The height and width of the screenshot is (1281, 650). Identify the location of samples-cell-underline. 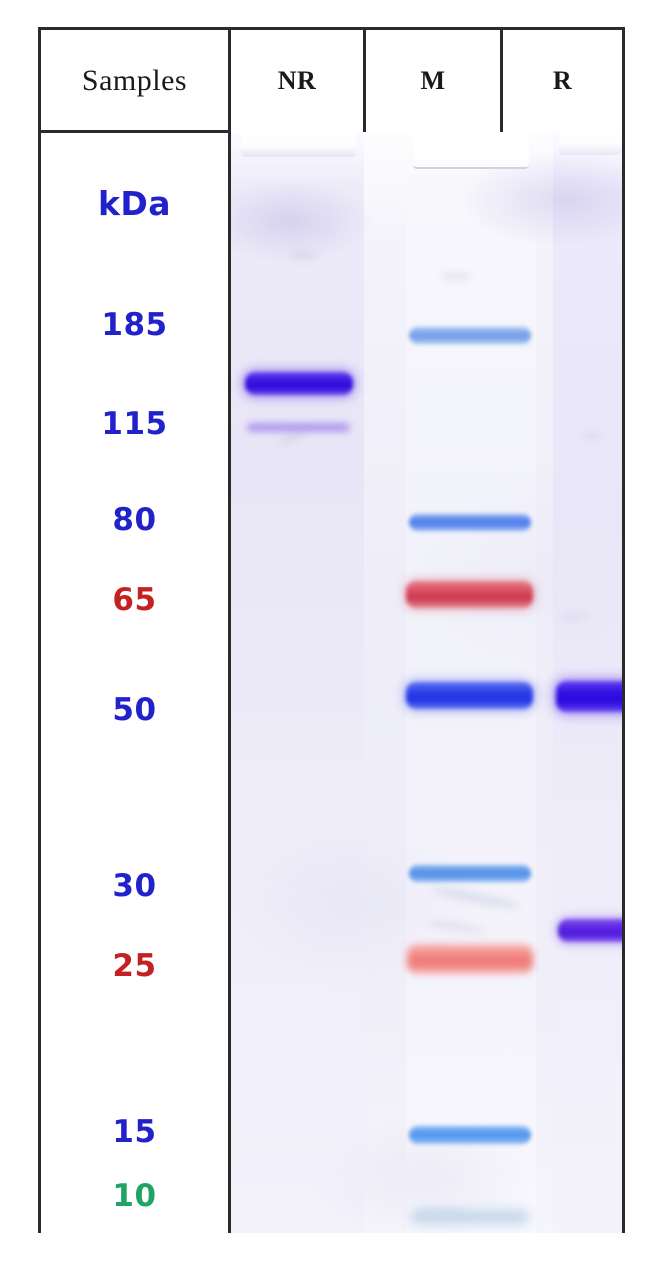
(136, 131).